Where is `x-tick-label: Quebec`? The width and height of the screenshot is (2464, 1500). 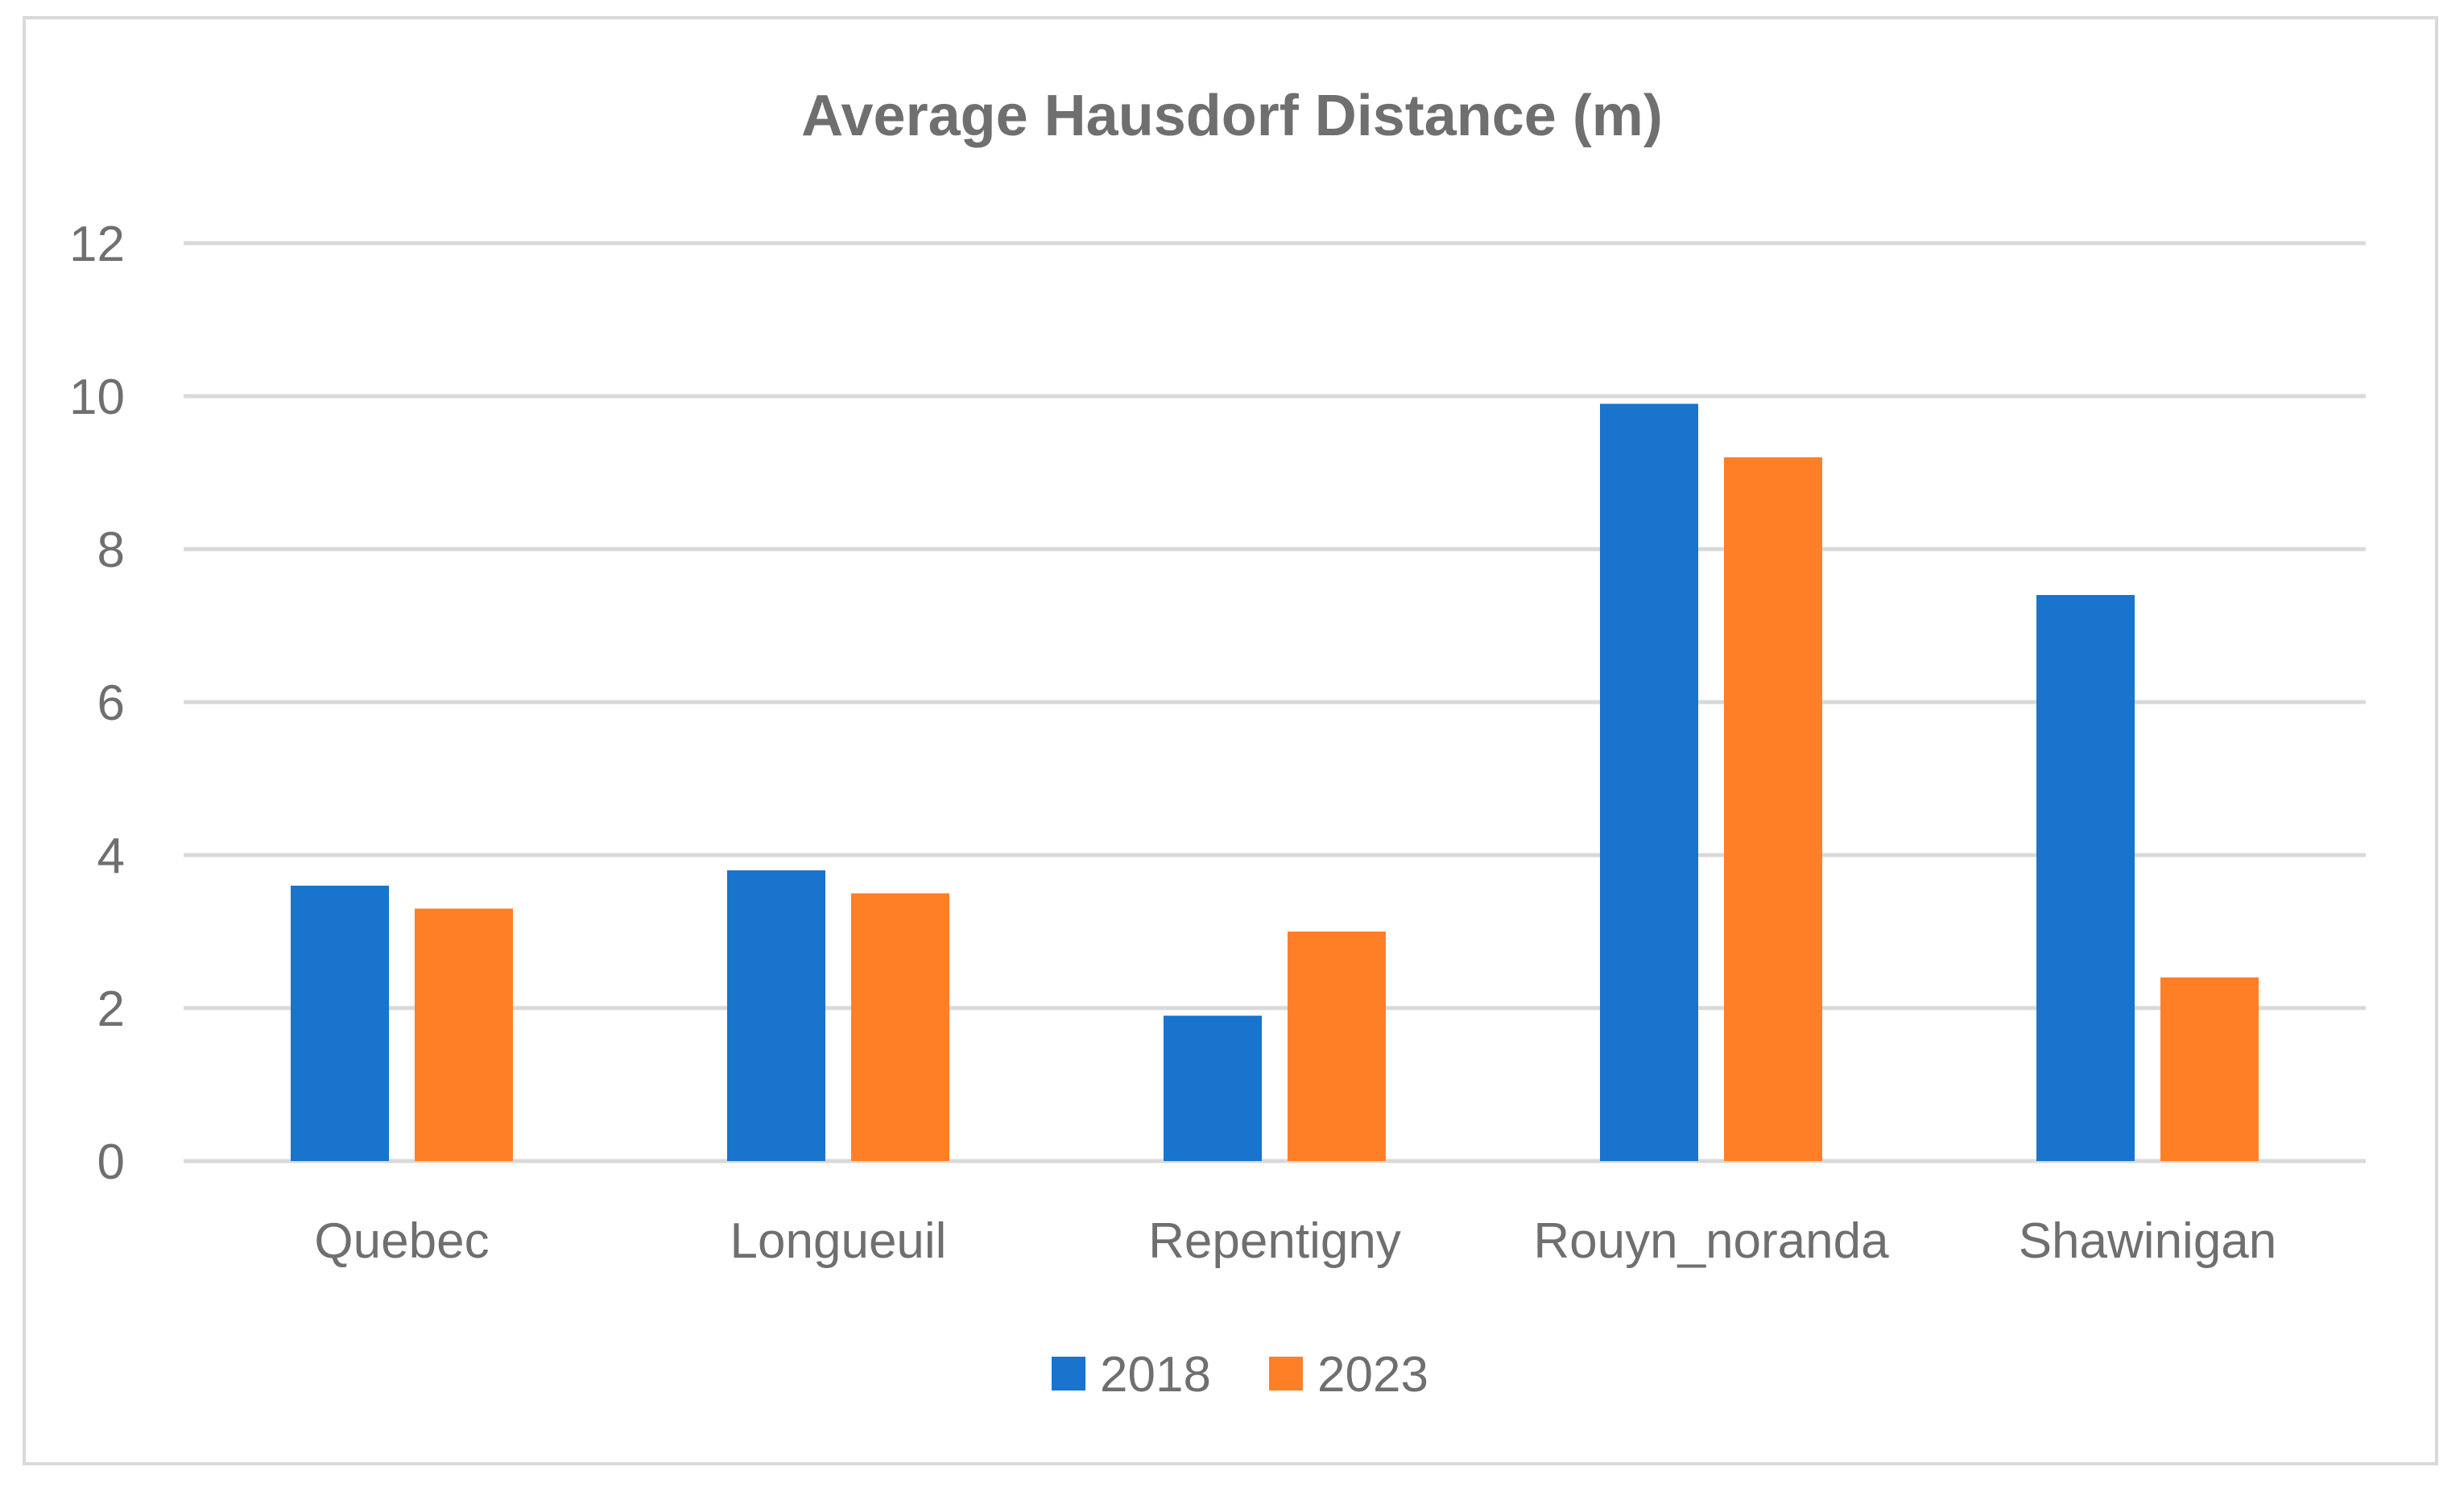 x-tick-label: Quebec is located at coordinates (401, 1241).